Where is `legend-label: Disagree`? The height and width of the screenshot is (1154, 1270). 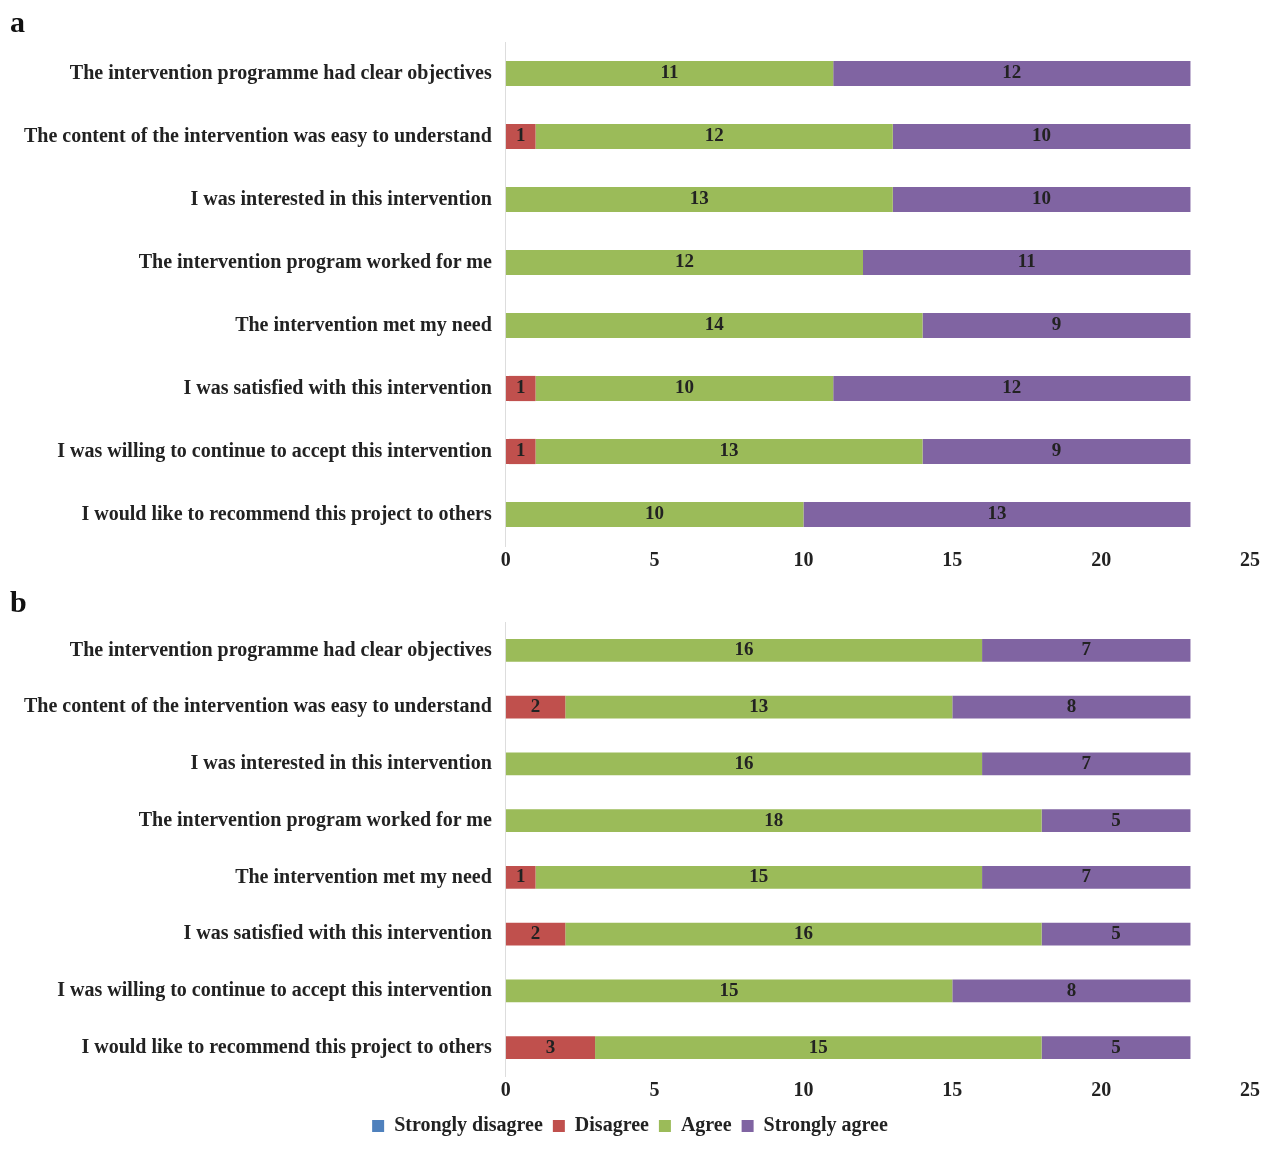
legend-label: Disagree is located at coordinates (612, 1125).